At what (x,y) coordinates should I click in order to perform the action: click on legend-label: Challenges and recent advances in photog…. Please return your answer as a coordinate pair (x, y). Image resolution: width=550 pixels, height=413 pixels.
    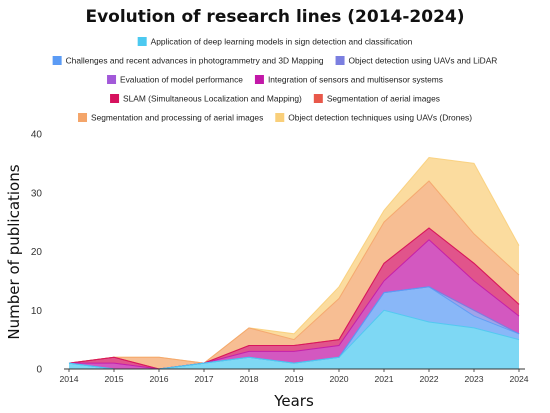
    Looking at the image, I should click on (195, 61).